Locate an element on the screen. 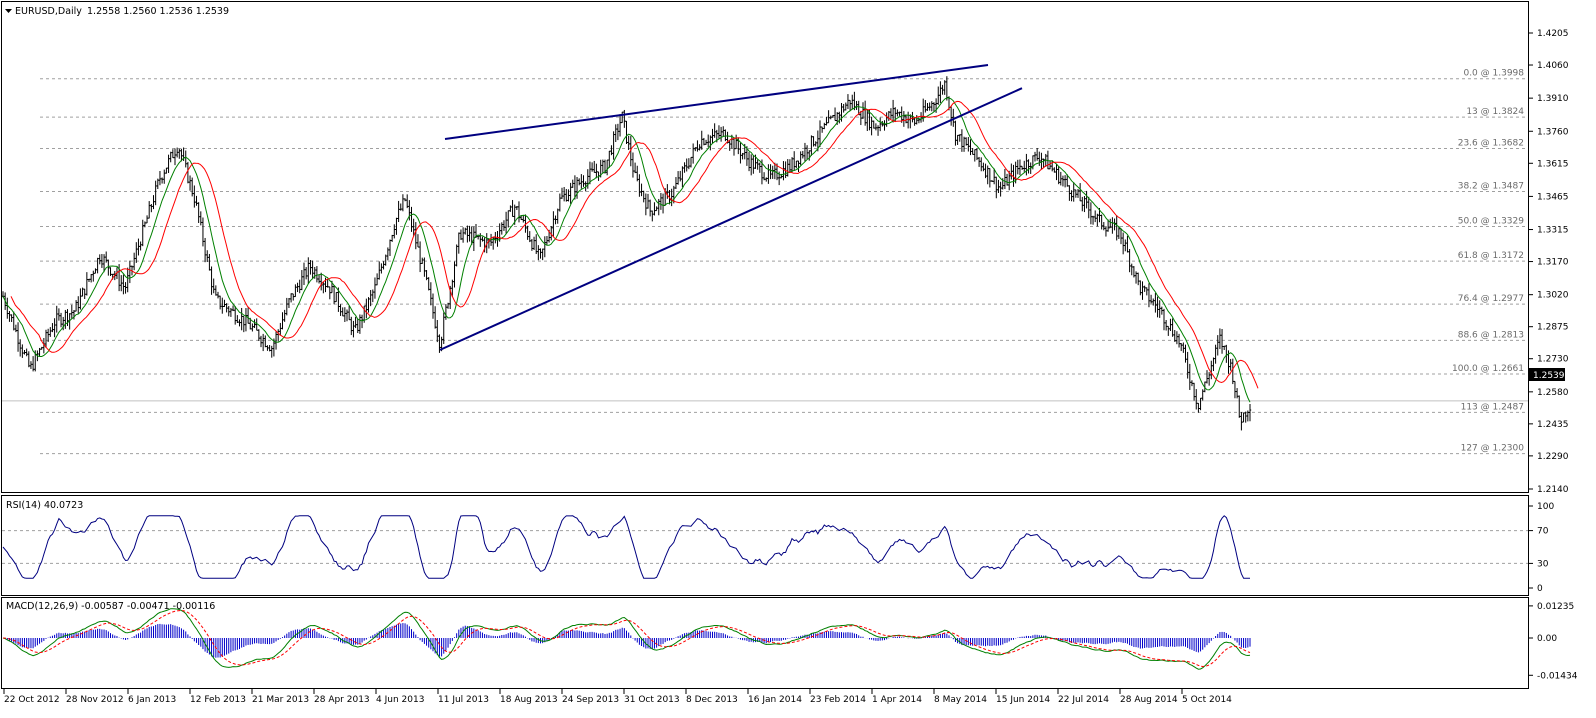 This screenshot has height=718, width=1596. macd-tick-label: 0.01235 is located at coordinates (1555, 607).